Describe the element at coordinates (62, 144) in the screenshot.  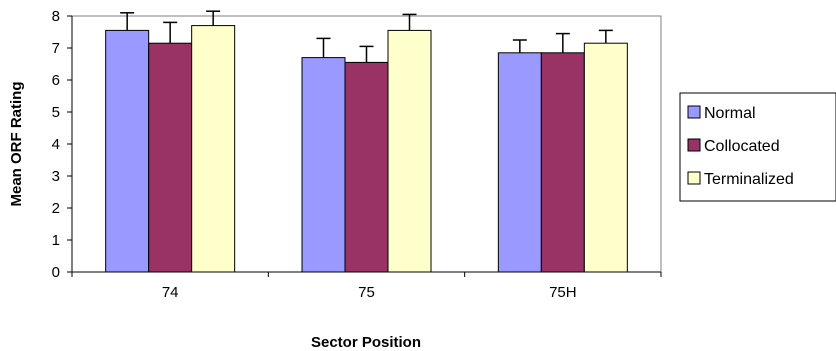
I see `y-axis-ticks: 0 1 2 3 4 5 6 7 8` at that location.